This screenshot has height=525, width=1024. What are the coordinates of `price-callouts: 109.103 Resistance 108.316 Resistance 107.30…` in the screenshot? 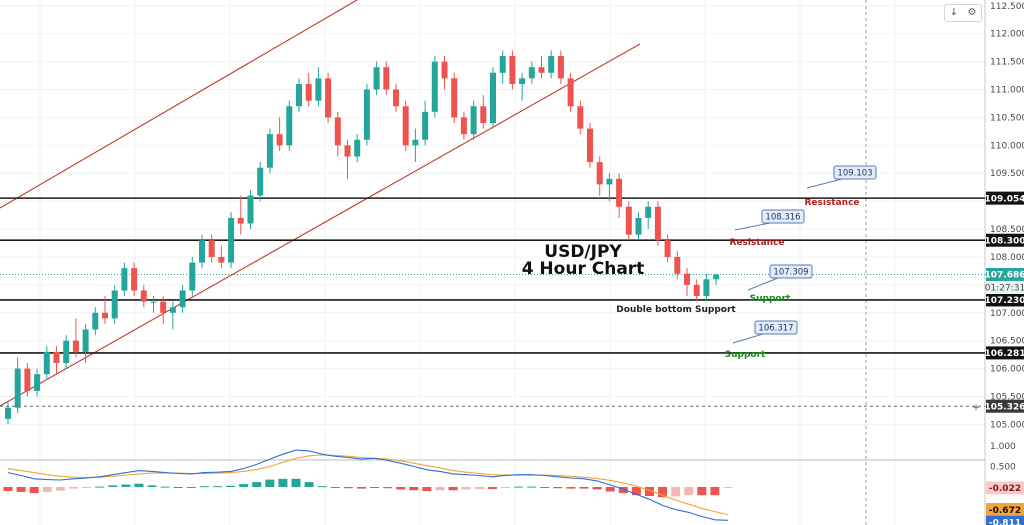 It's located at (801, 262).